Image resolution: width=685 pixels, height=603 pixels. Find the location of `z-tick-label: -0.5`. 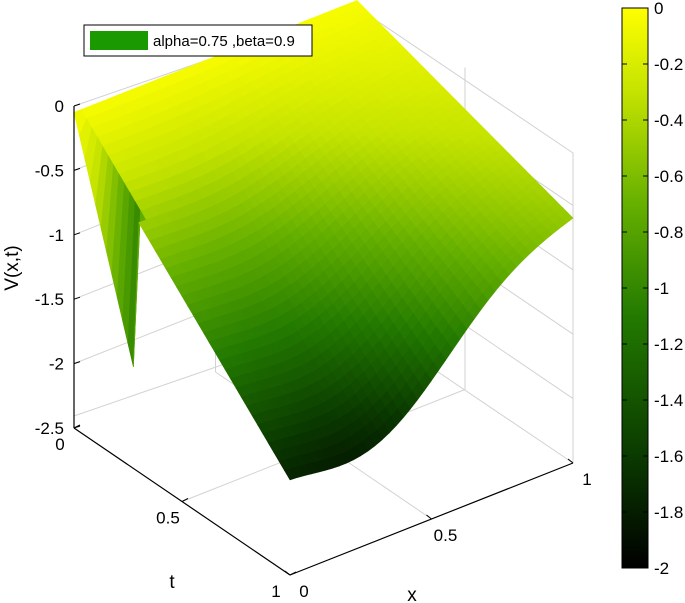

z-tick-label: -0.5 is located at coordinates (49, 170).